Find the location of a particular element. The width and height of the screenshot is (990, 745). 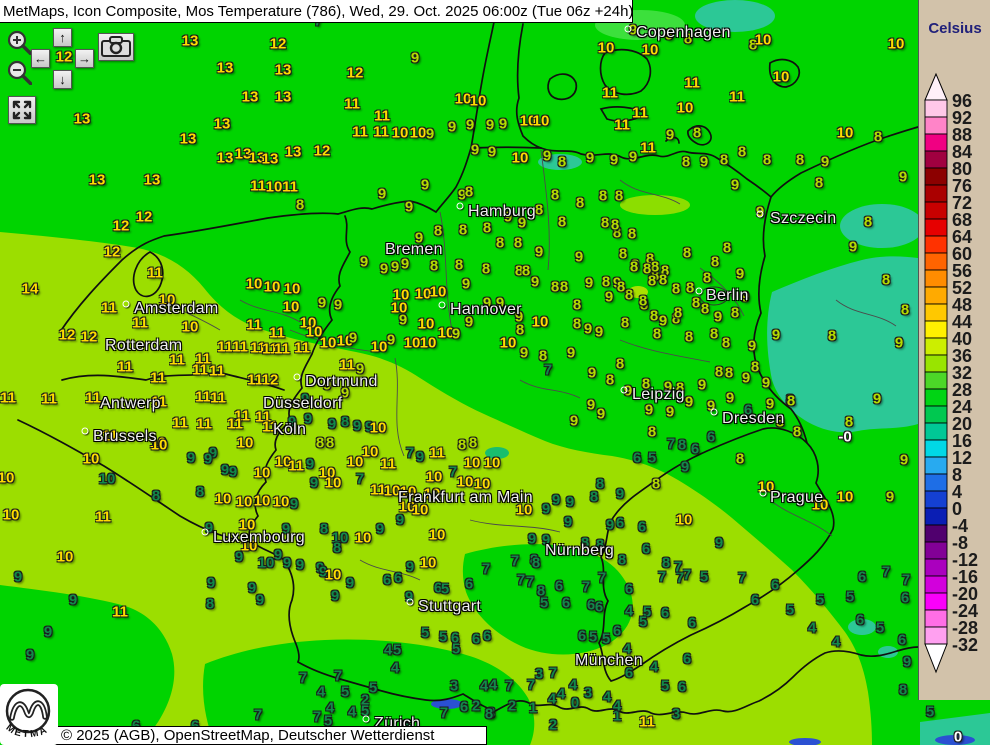

teal-region-poland is located at coordinates (842, 344).